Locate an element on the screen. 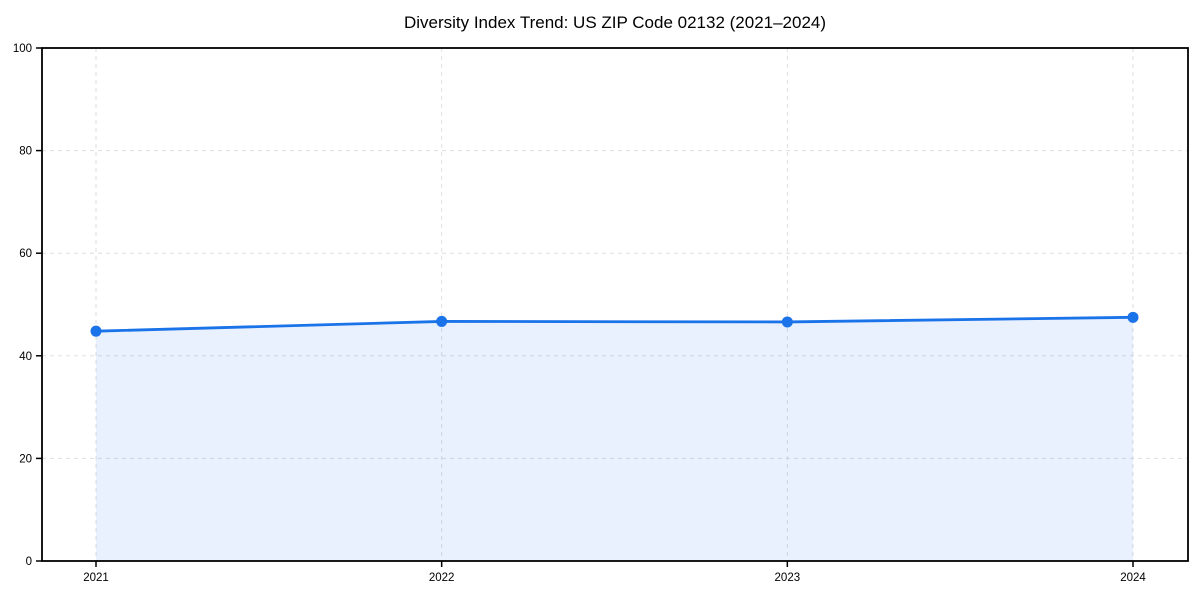  y-tick-label: 60 is located at coordinates (25, 254).